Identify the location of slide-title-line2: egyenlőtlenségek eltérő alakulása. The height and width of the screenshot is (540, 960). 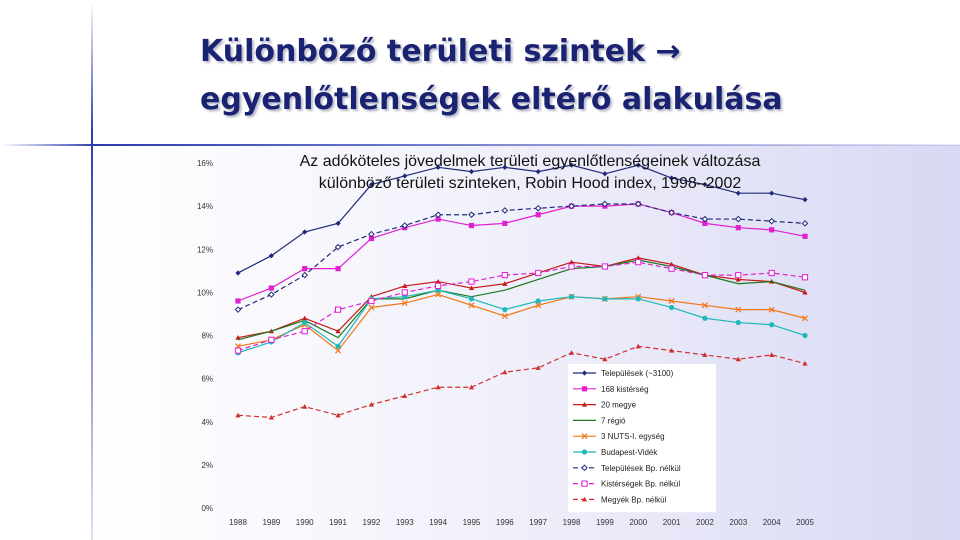
(491, 99).